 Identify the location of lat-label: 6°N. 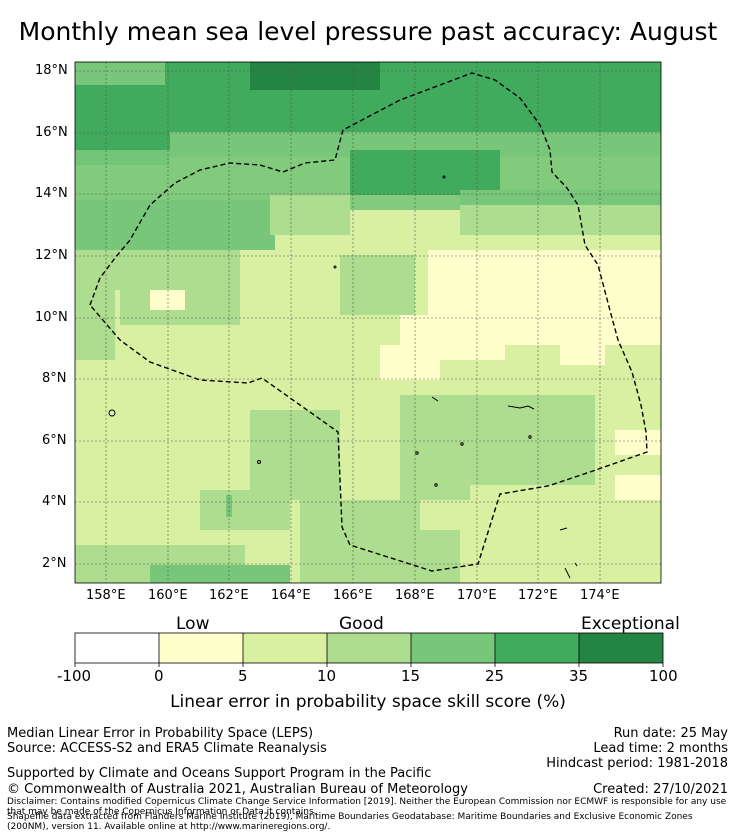
(54, 440).